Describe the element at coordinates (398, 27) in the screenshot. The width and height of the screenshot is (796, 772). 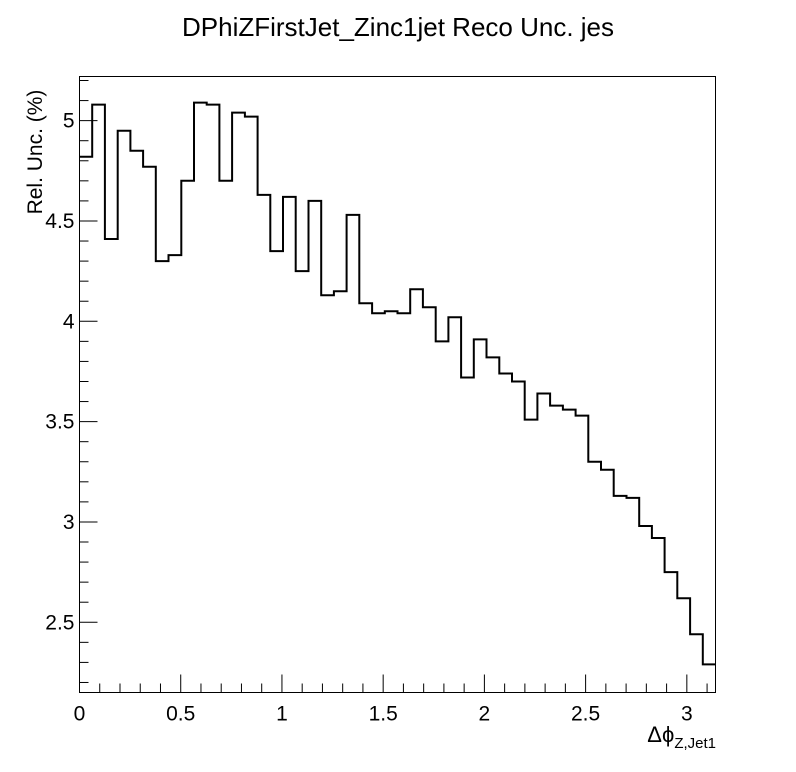
I see `chart-title: DPhiZFirstJet_Zinc1jet Reco Unc. jes` at that location.